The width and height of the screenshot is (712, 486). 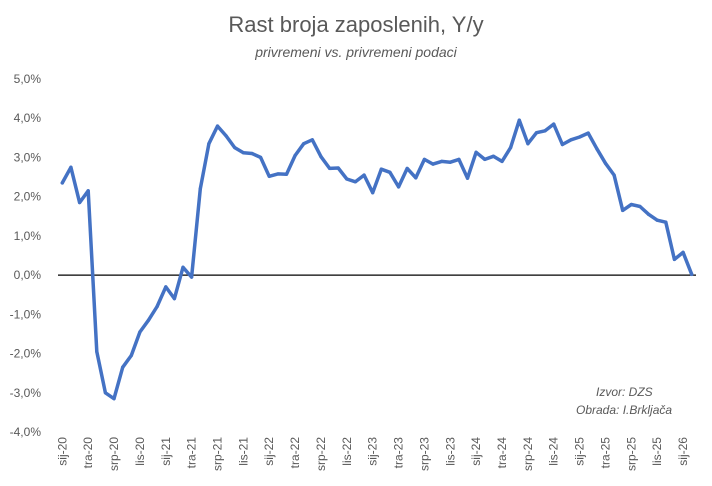 I want to click on x-tick-label: tra-23, so click(x=399, y=453).